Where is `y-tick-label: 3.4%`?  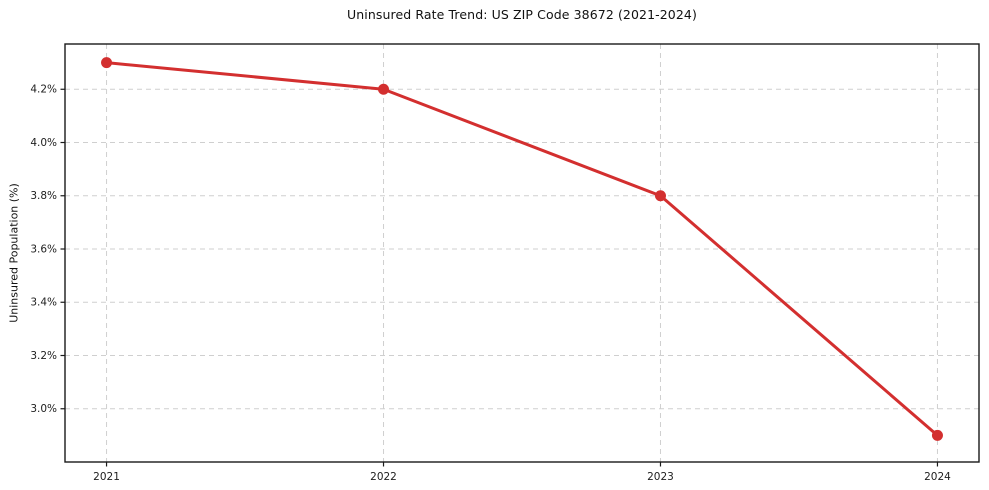 y-tick-label: 3.4% is located at coordinates (43, 303).